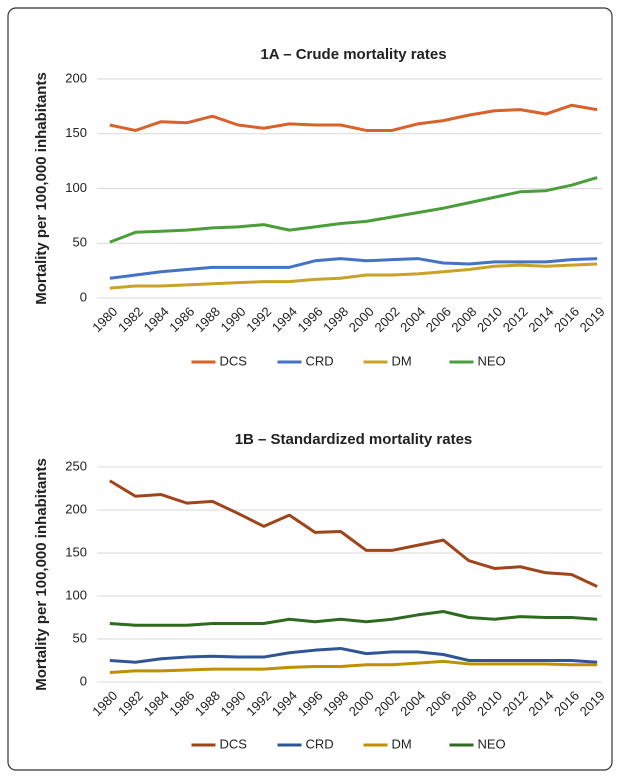 Image resolution: width=620 pixels, height=778 pixels. Describe the element at coordinates (76, 465) in the screenshot. I see `y-tick-label: 250` at that location.